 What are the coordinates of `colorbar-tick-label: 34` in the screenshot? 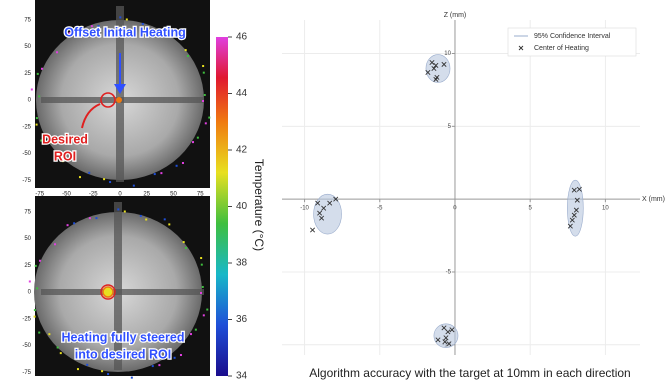 It's located at (242, 376).